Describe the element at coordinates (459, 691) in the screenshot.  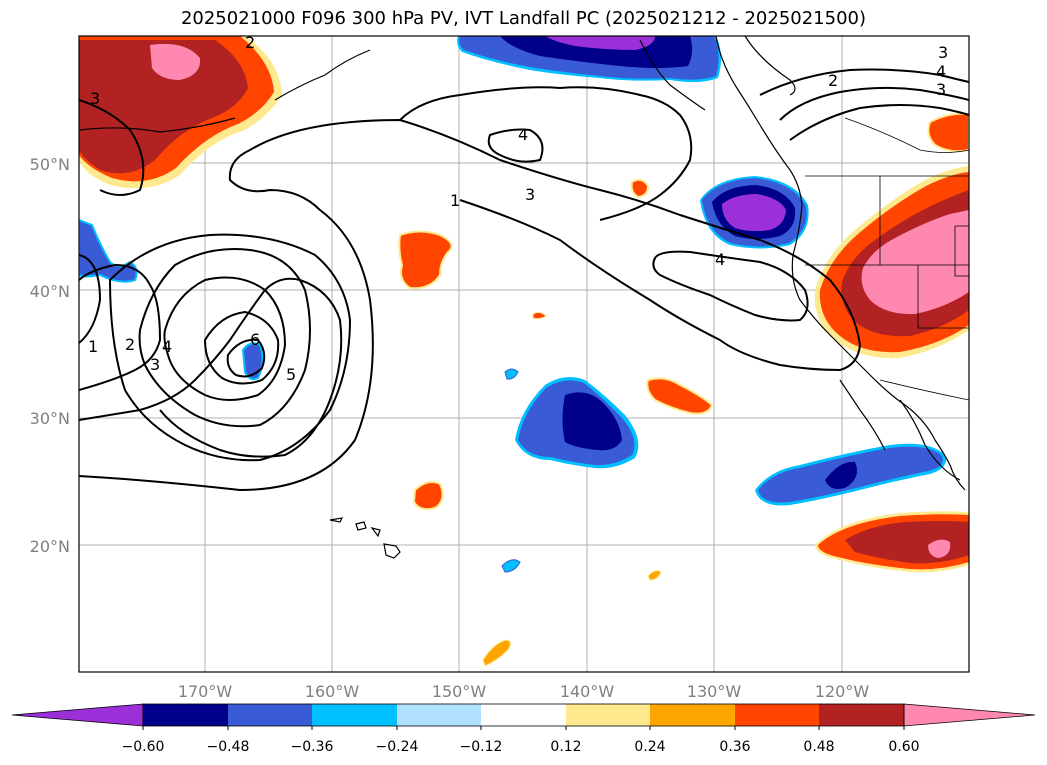
I see `lon-label: 150°W` at that location.